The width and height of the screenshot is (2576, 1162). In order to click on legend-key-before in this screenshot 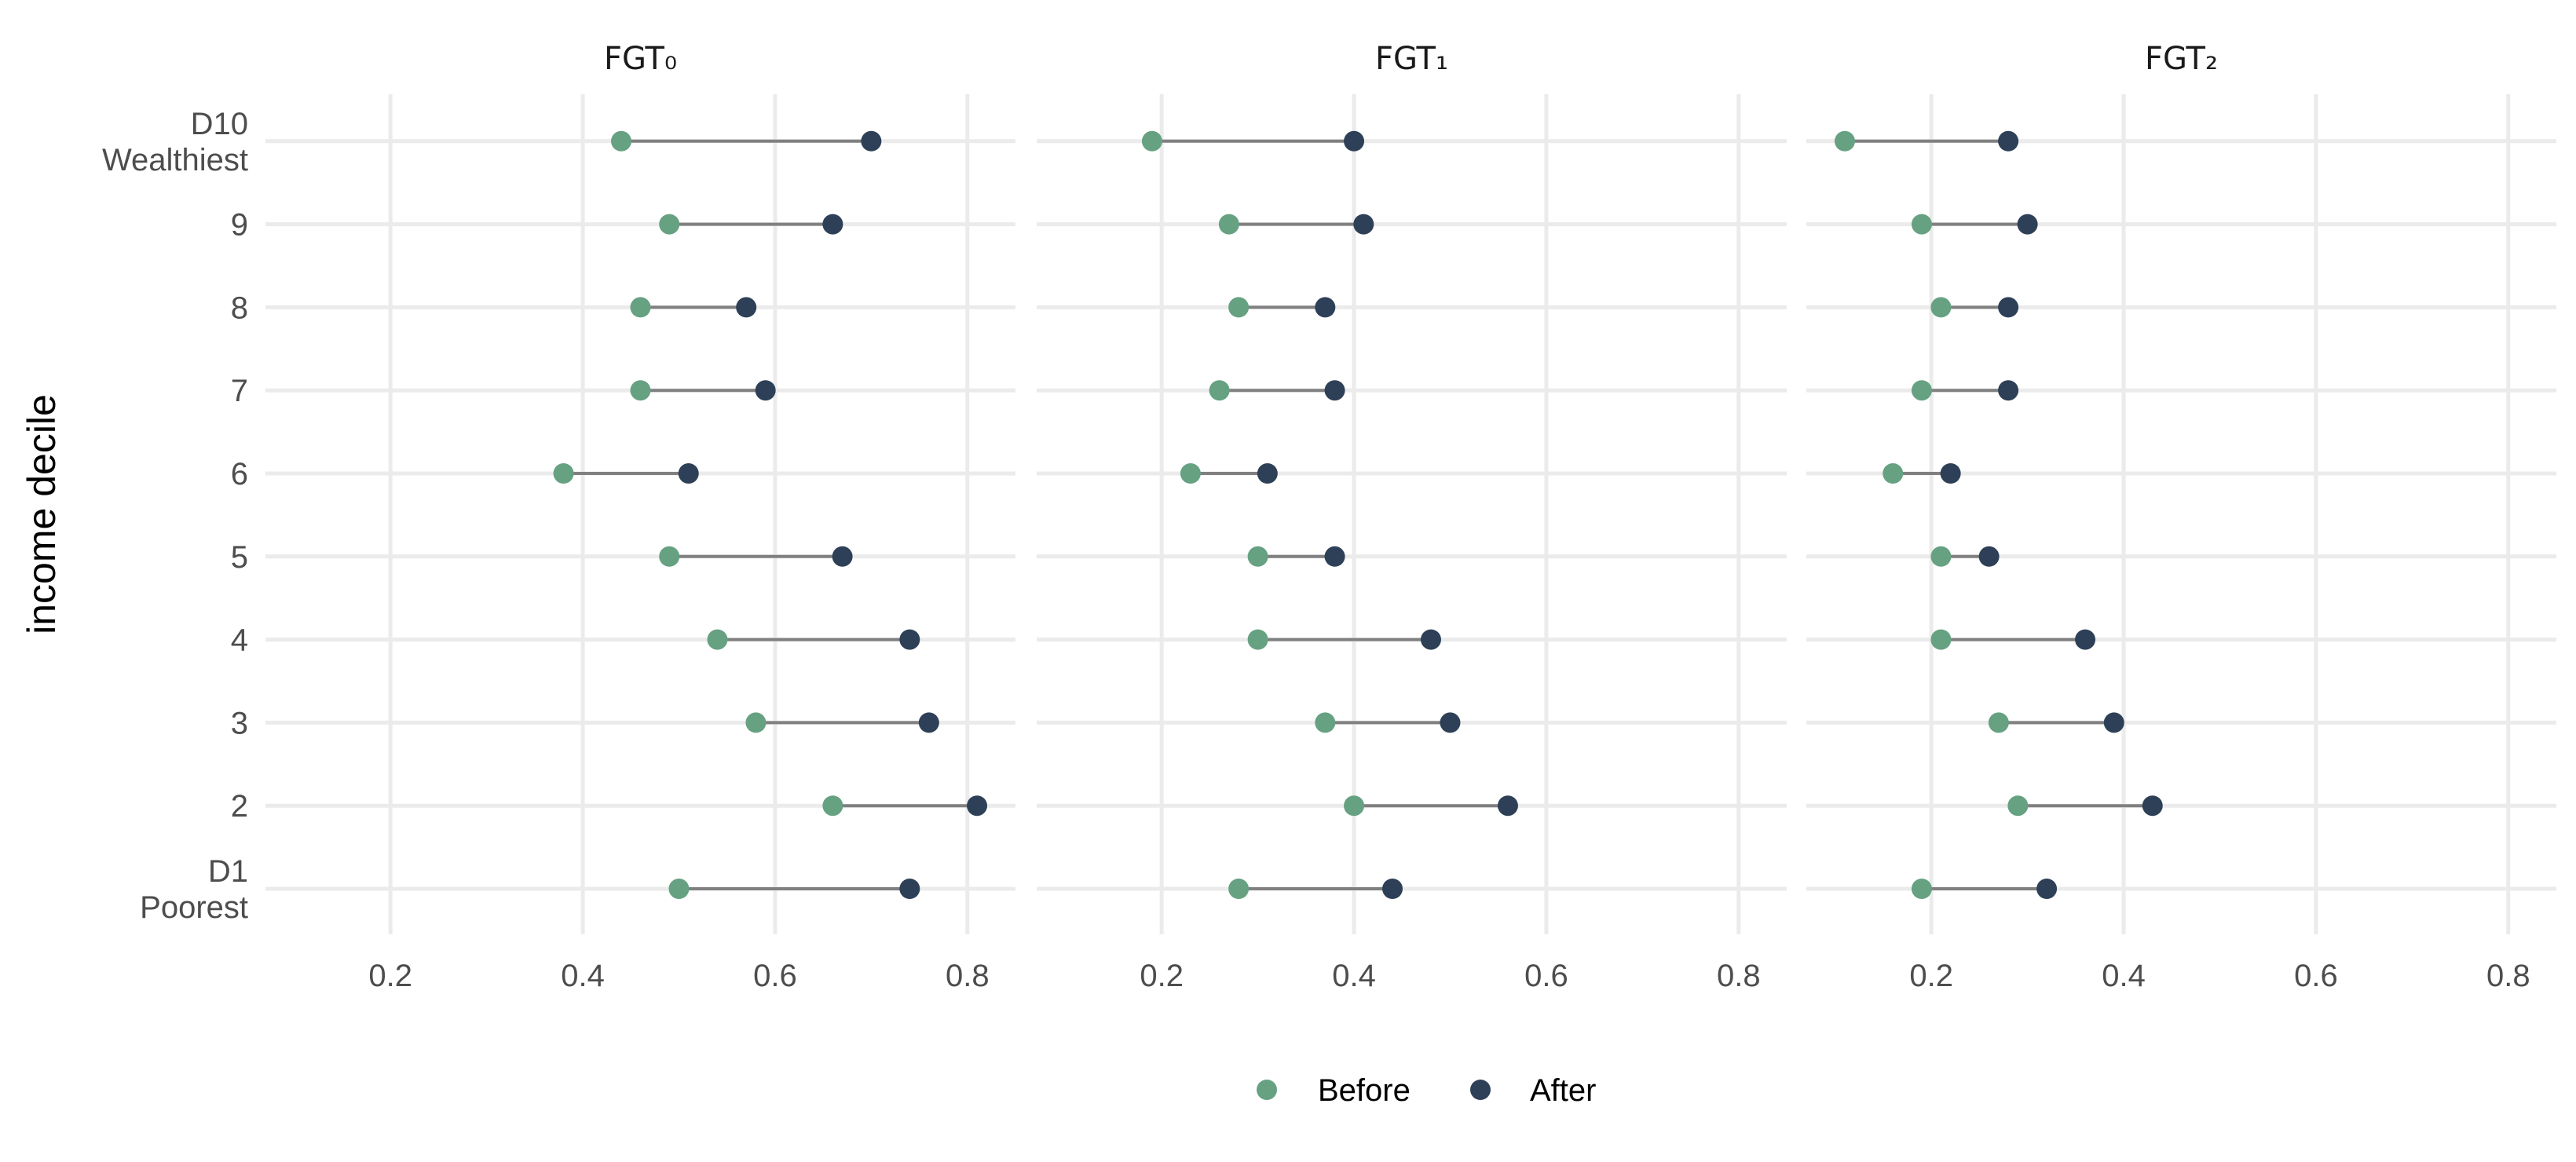, I will do `click(1267, 1090)`.